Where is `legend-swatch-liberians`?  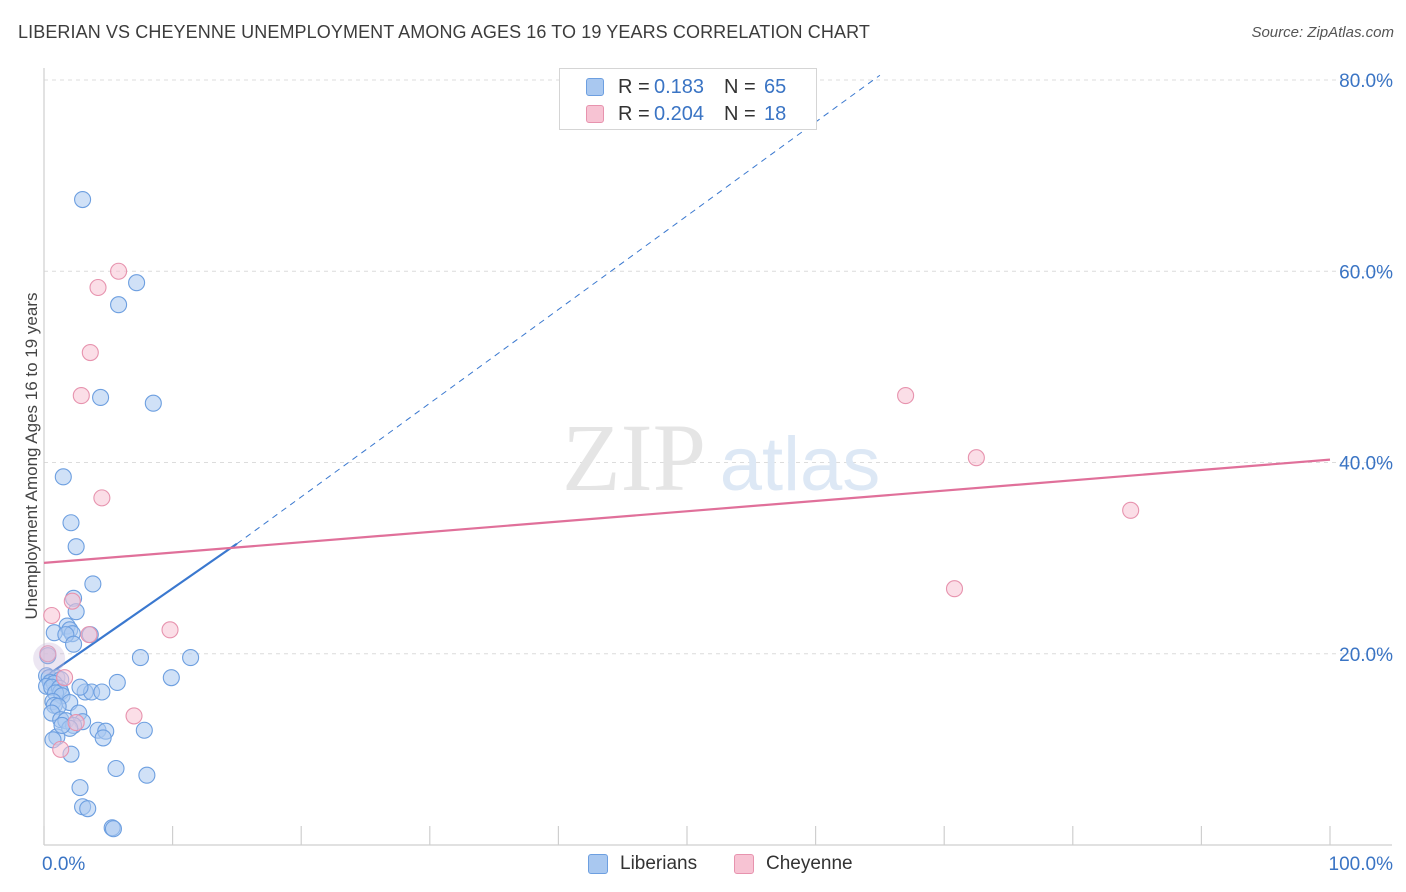
legend-swatch-liberians is located at coordinates (595, 87).